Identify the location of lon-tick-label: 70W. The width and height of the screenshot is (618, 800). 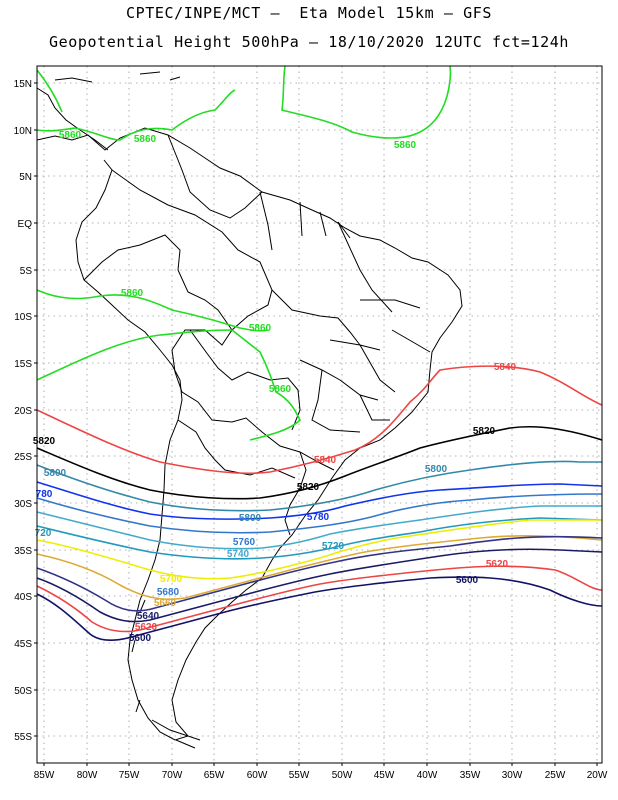
(172, 775).